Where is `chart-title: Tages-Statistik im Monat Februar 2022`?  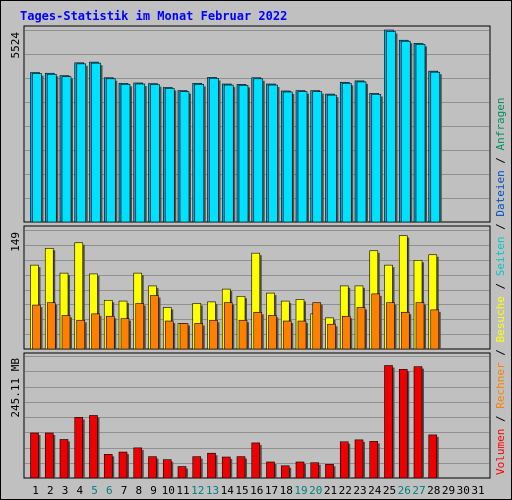 chart-title: Tages-Statistik im Monat Februar 2022 is located at coordinates (153, 16).